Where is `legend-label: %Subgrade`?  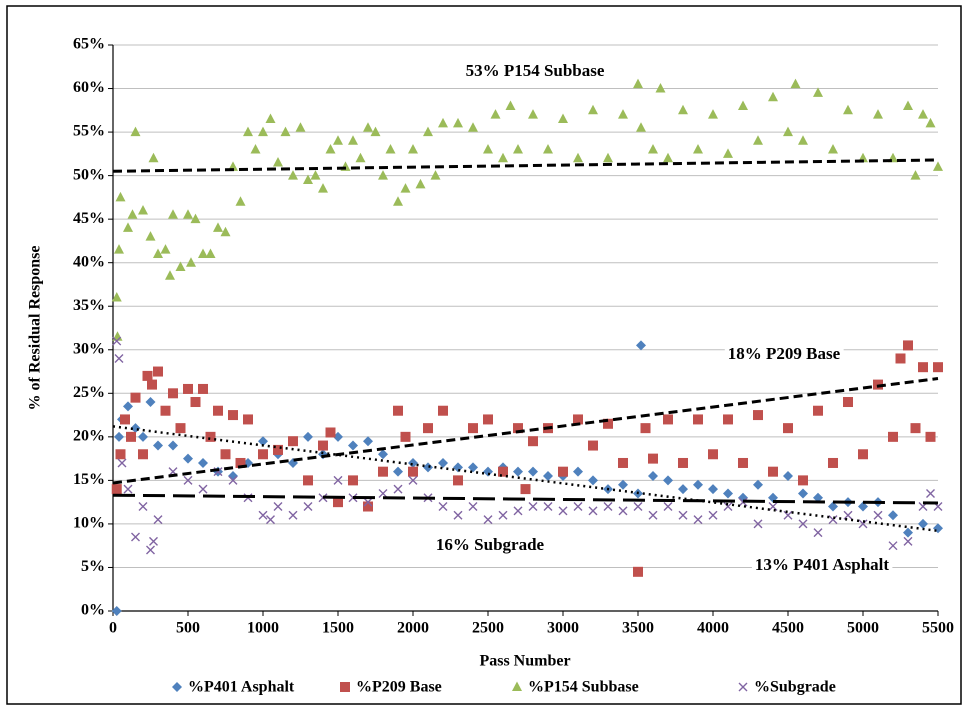
legend-label: %Subgrade is located at coordinates (795, 687).